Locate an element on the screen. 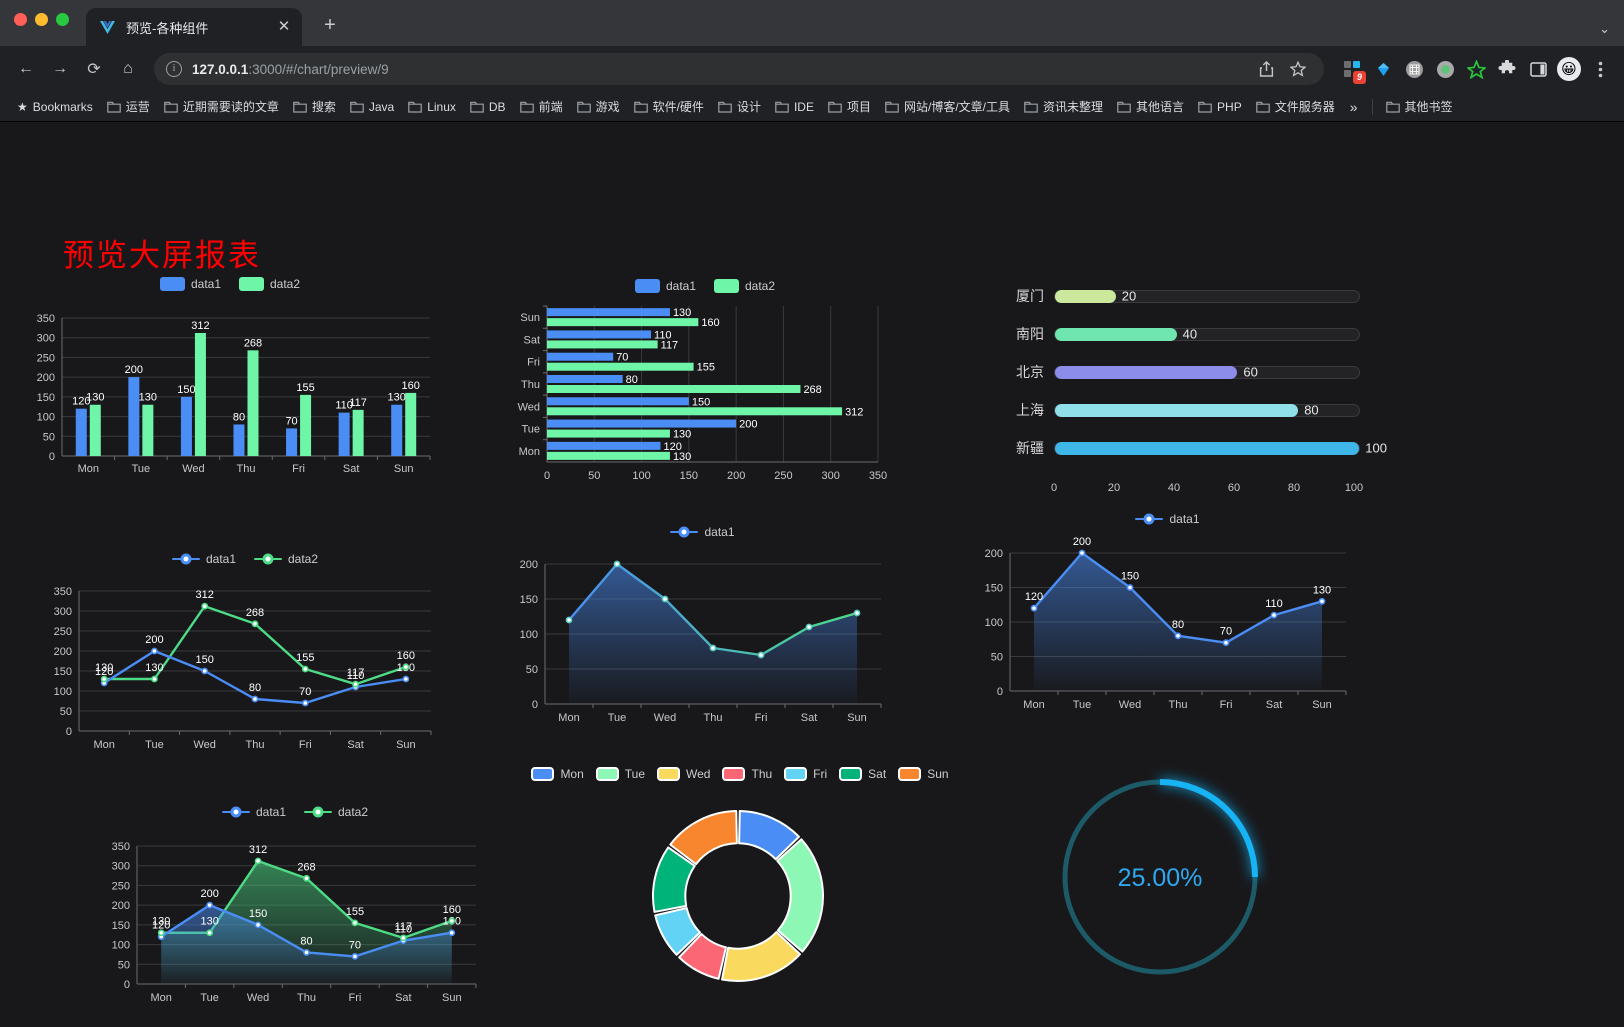  bookmarks-overflow-icon: » is located at coordinates (1353, 106).